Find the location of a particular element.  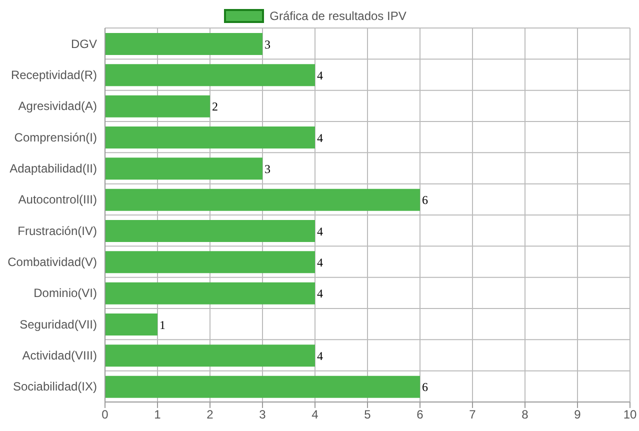

y-tick-label: Autocontrol(III) is located at coordinates (57, 199).